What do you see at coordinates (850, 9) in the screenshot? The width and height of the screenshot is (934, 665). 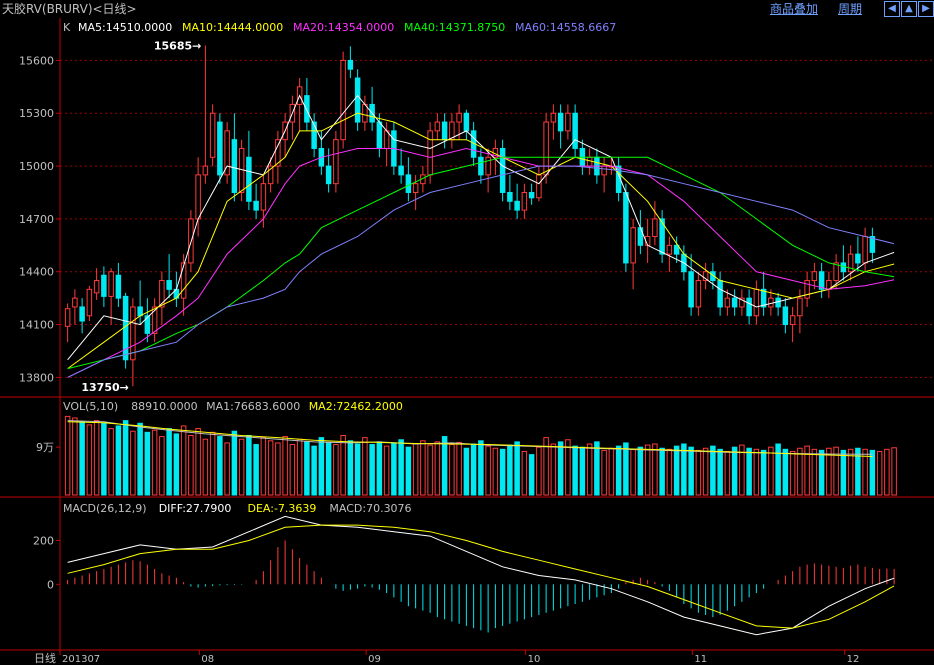 I see `period-link: 周期` at bounding box center [850, 9].